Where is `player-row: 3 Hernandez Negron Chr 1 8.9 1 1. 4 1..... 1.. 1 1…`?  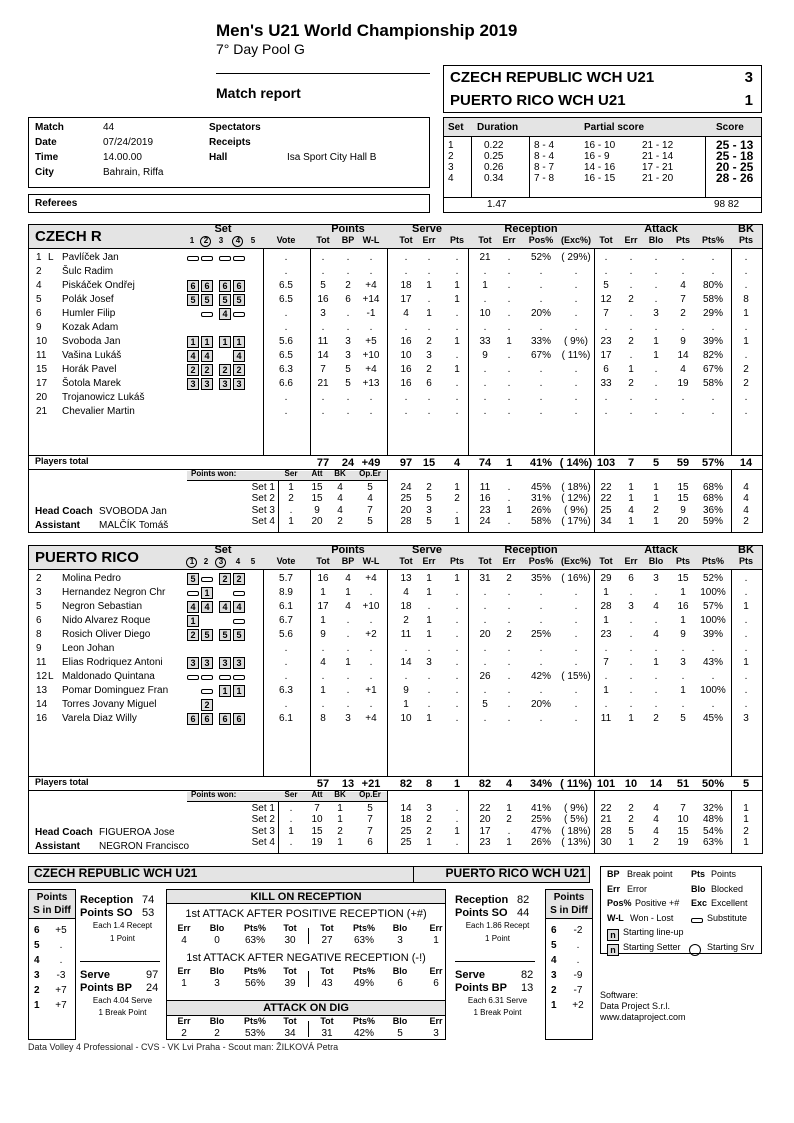
player-row: 3 Hernandez Negron Chr 1 8.9 1 1. 4 1..... 1.. 1 1… is located at coordinates (395, 593).